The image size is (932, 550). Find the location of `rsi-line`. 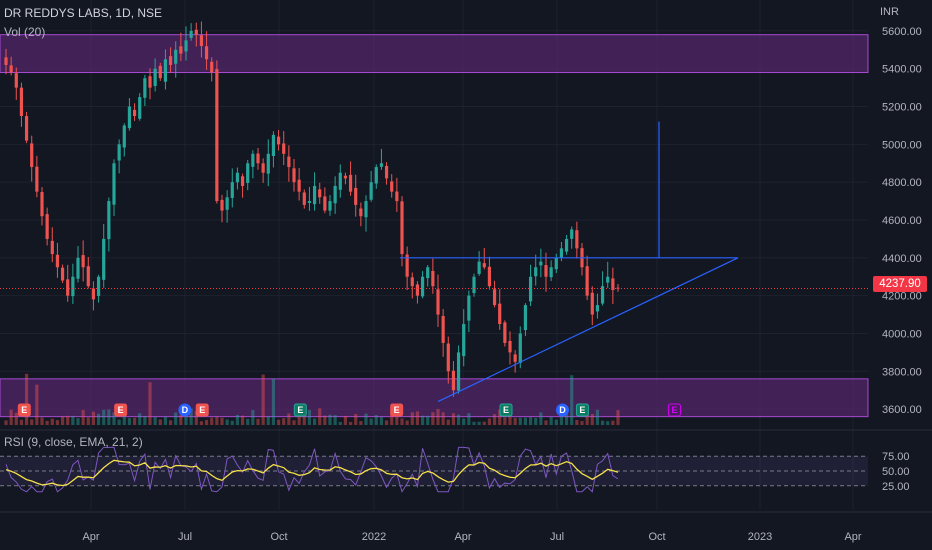

rsi-line is located at coordinates (312, 469).